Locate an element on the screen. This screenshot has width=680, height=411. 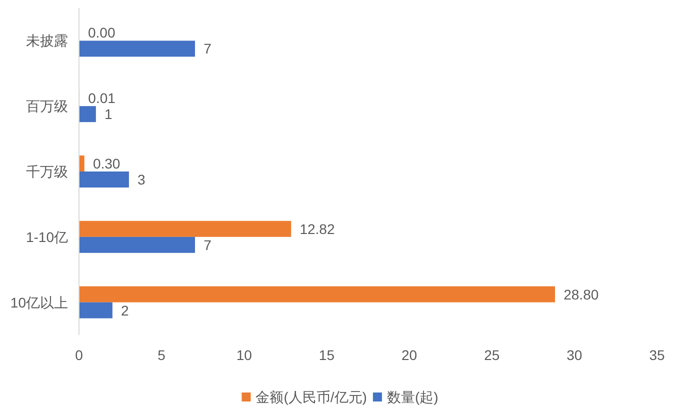
value-label: 0.30 is located at coordinates (106, 164).